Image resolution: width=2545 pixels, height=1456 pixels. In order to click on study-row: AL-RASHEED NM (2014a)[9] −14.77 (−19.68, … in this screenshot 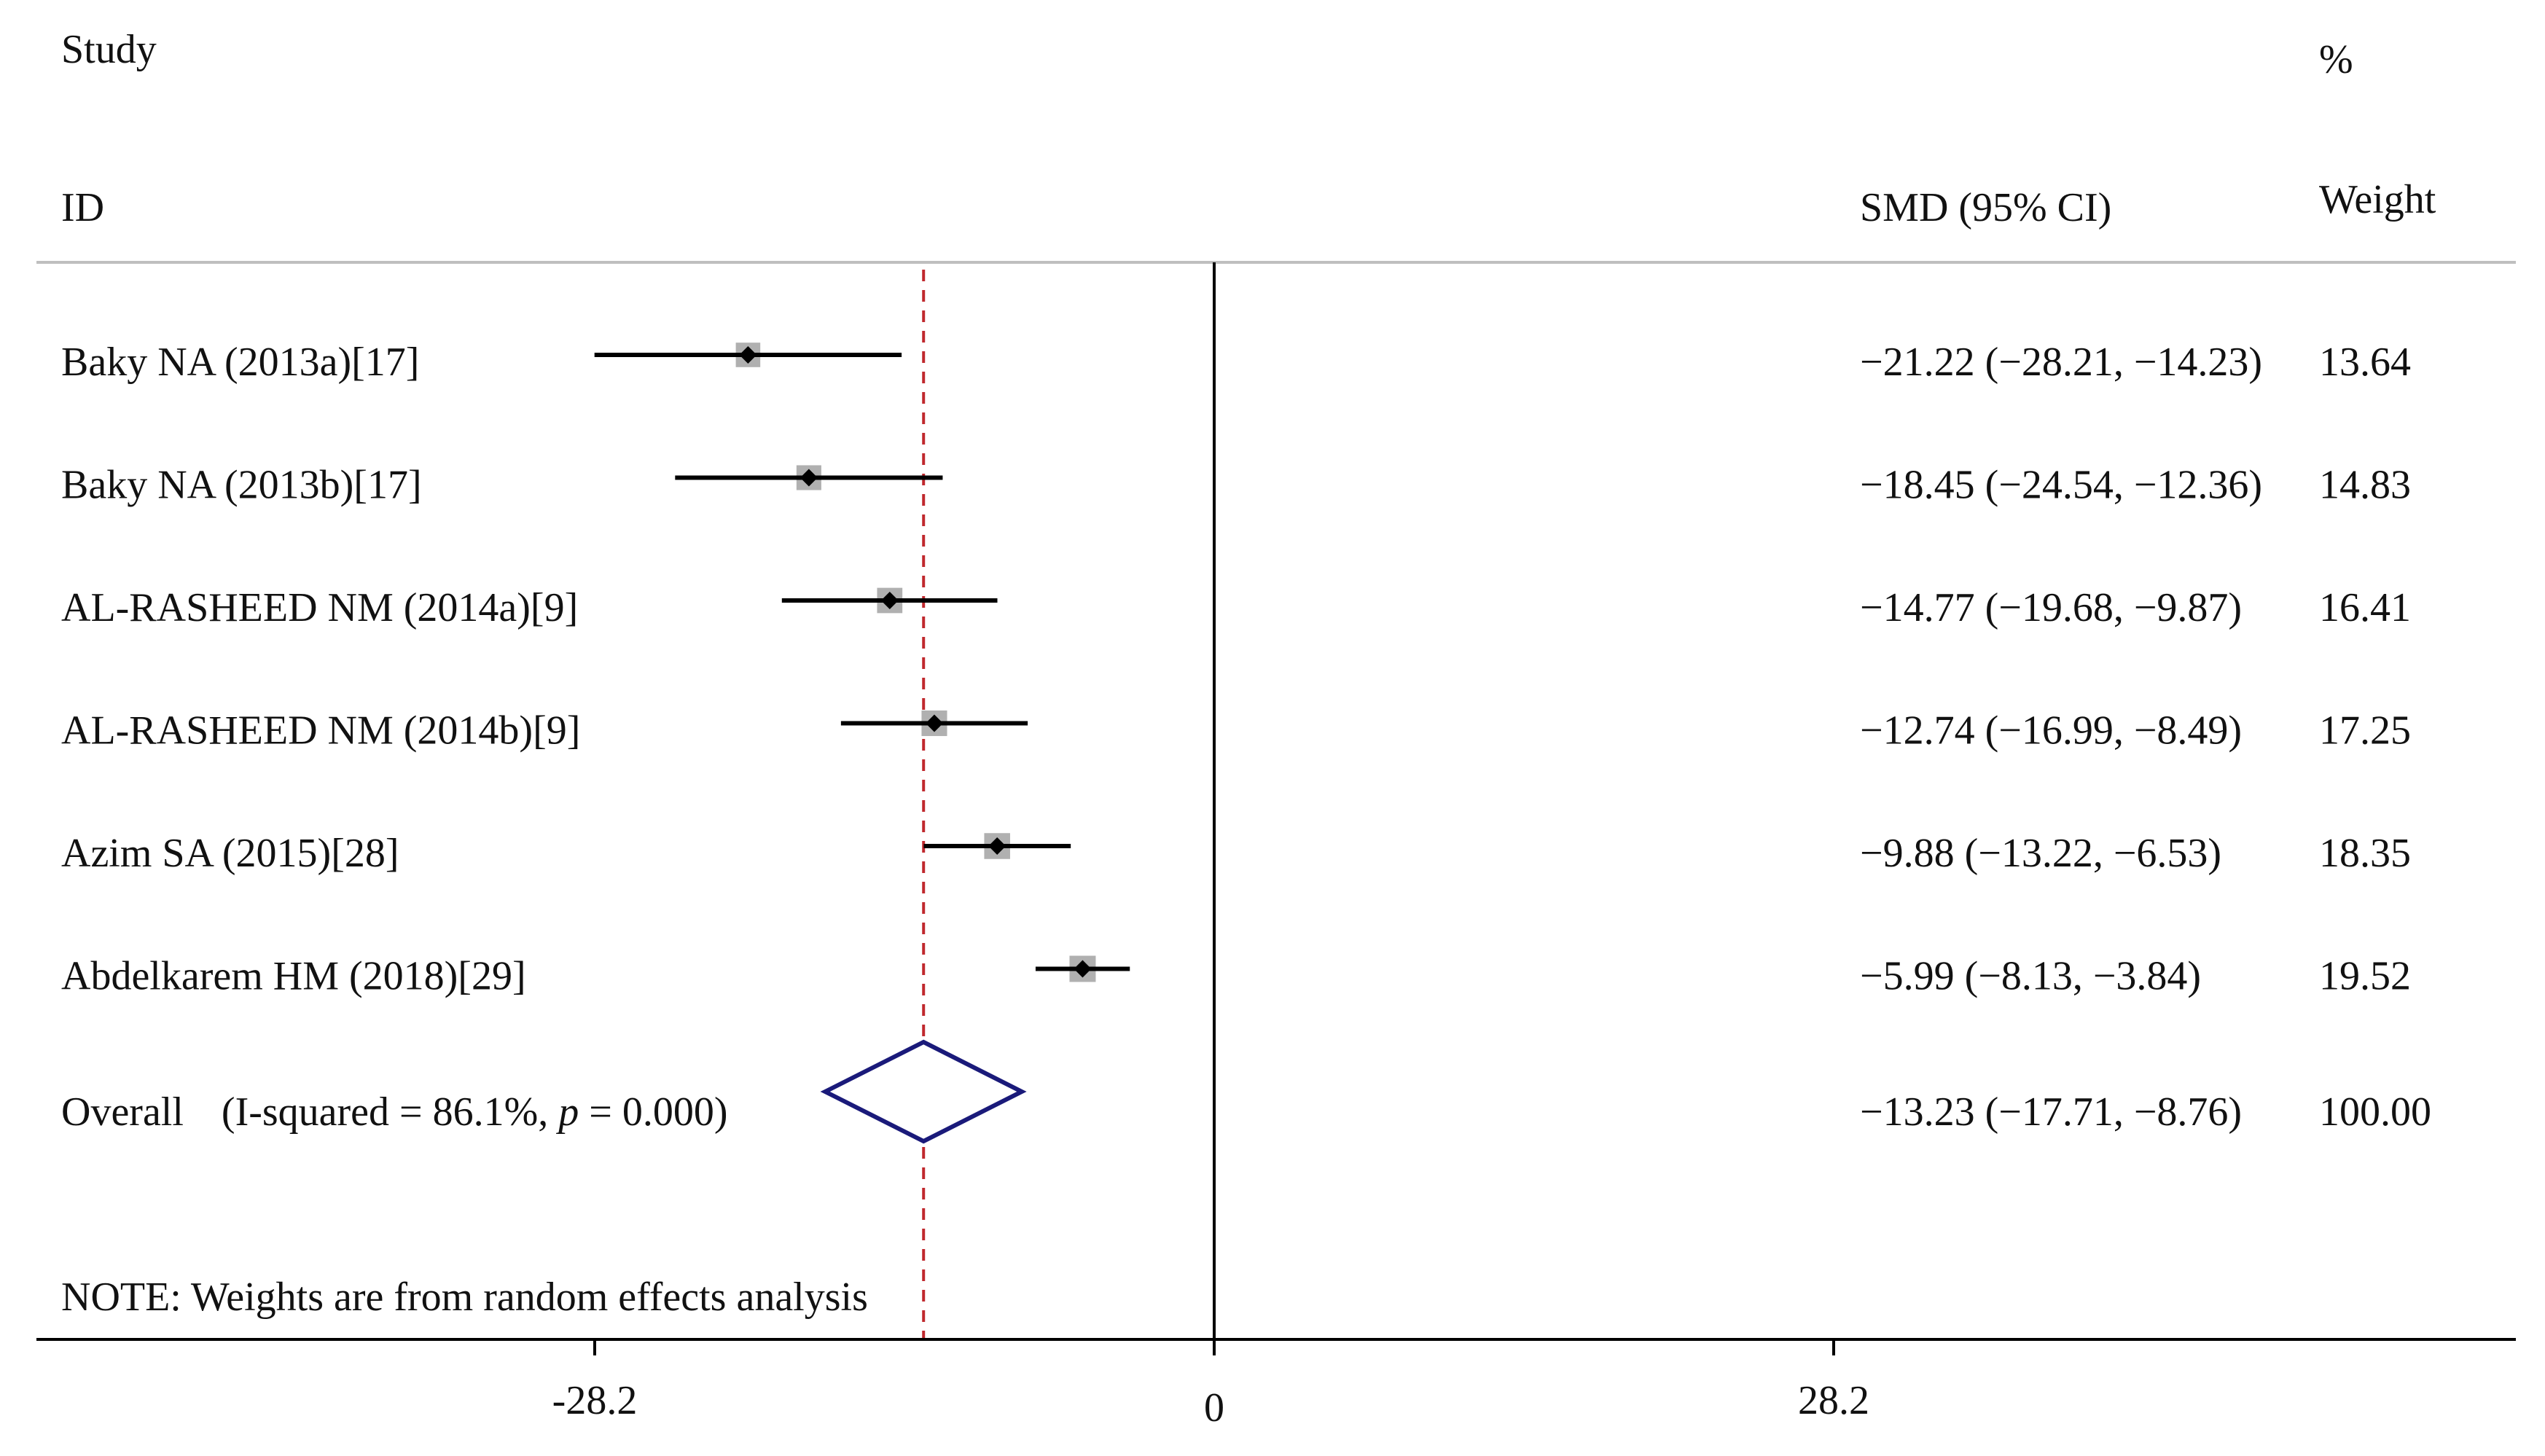, I will do `click(1236, 607)`.